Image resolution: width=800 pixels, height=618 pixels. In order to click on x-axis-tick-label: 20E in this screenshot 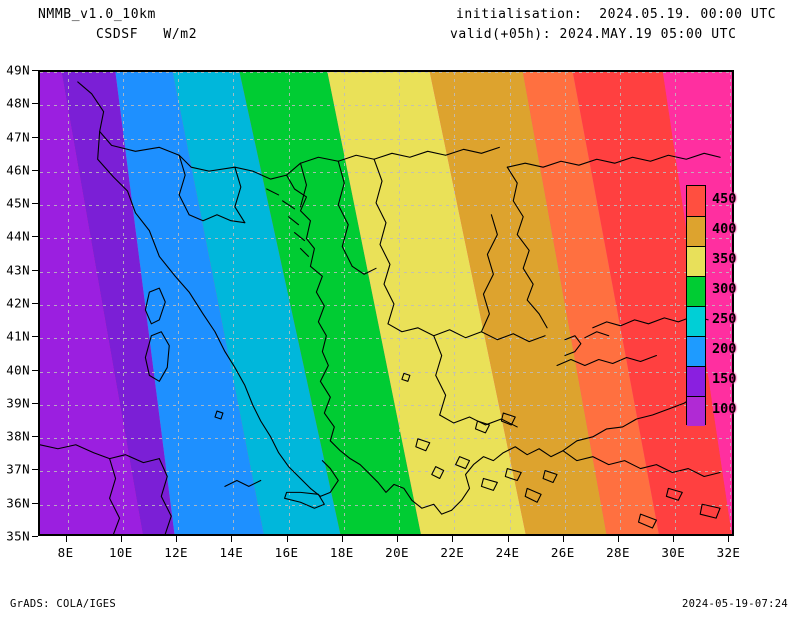, I will do `click(397, 552)`.